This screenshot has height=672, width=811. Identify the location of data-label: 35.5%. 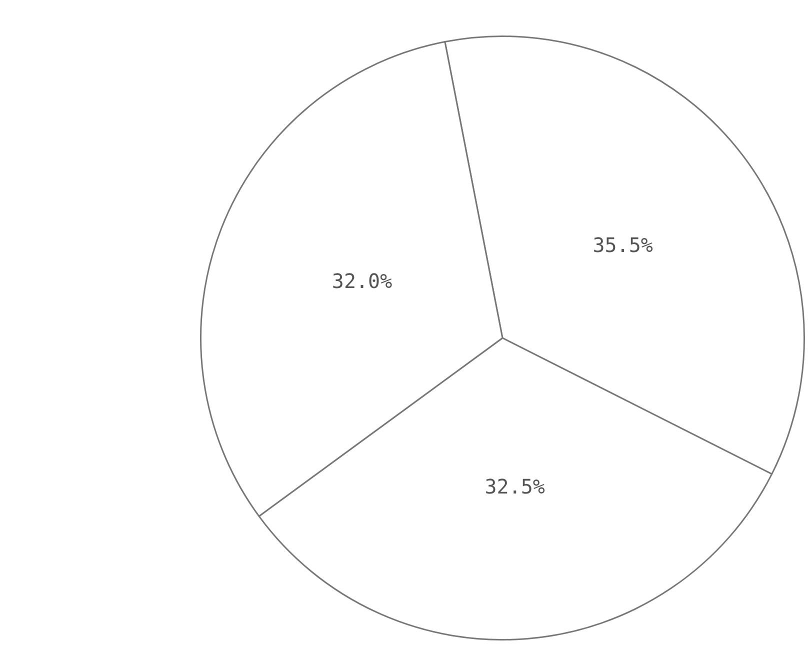
(622, 245).